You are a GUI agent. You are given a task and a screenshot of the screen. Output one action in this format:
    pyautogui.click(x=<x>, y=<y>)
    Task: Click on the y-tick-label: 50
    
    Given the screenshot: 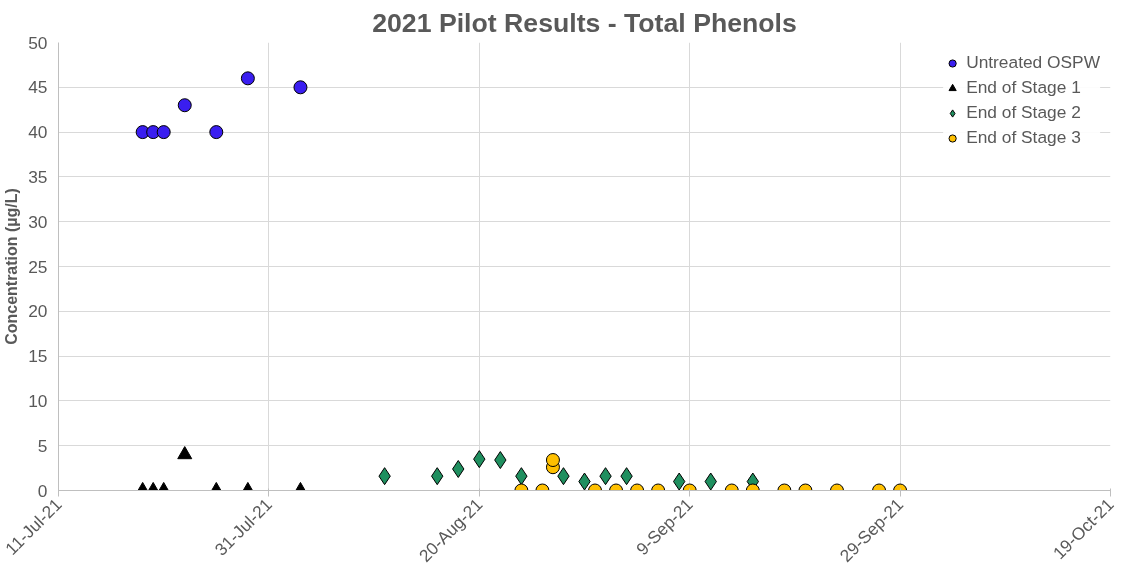 What is the action you would take?
    pyautogui.click(x=38, y=42)
    